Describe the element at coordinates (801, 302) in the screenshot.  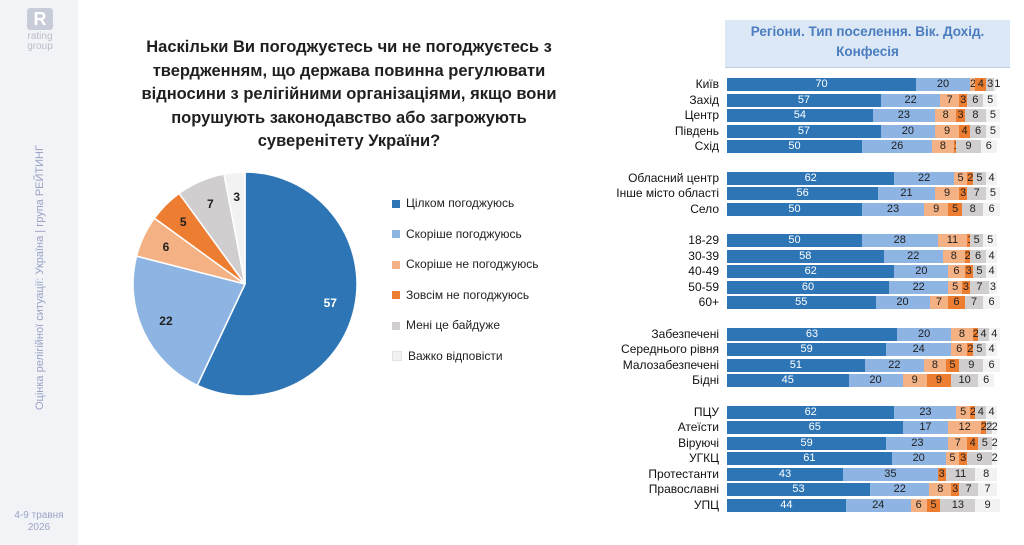
I see `bar-segment: 55` at that location.